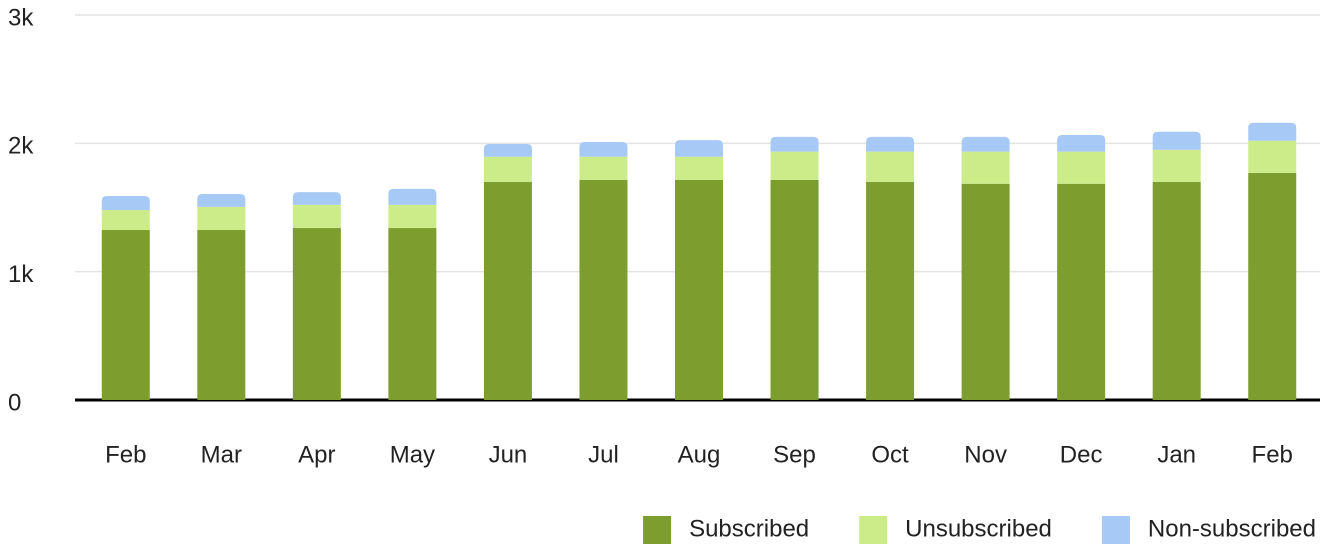 The image size is (1321, 546). I want to click on x-tick-label: Sep, so click(794, 454).